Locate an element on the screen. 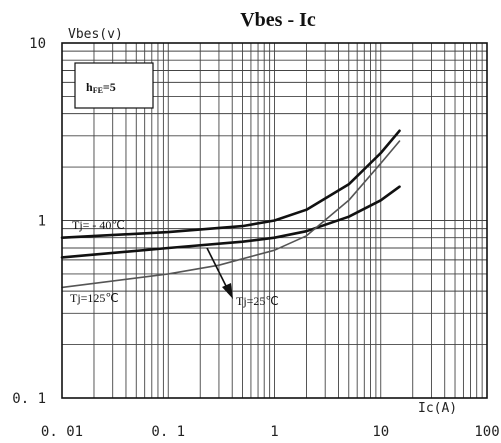 The image size is (501, 443). legend-suffix: =5 is located at coordinates (109, 87).